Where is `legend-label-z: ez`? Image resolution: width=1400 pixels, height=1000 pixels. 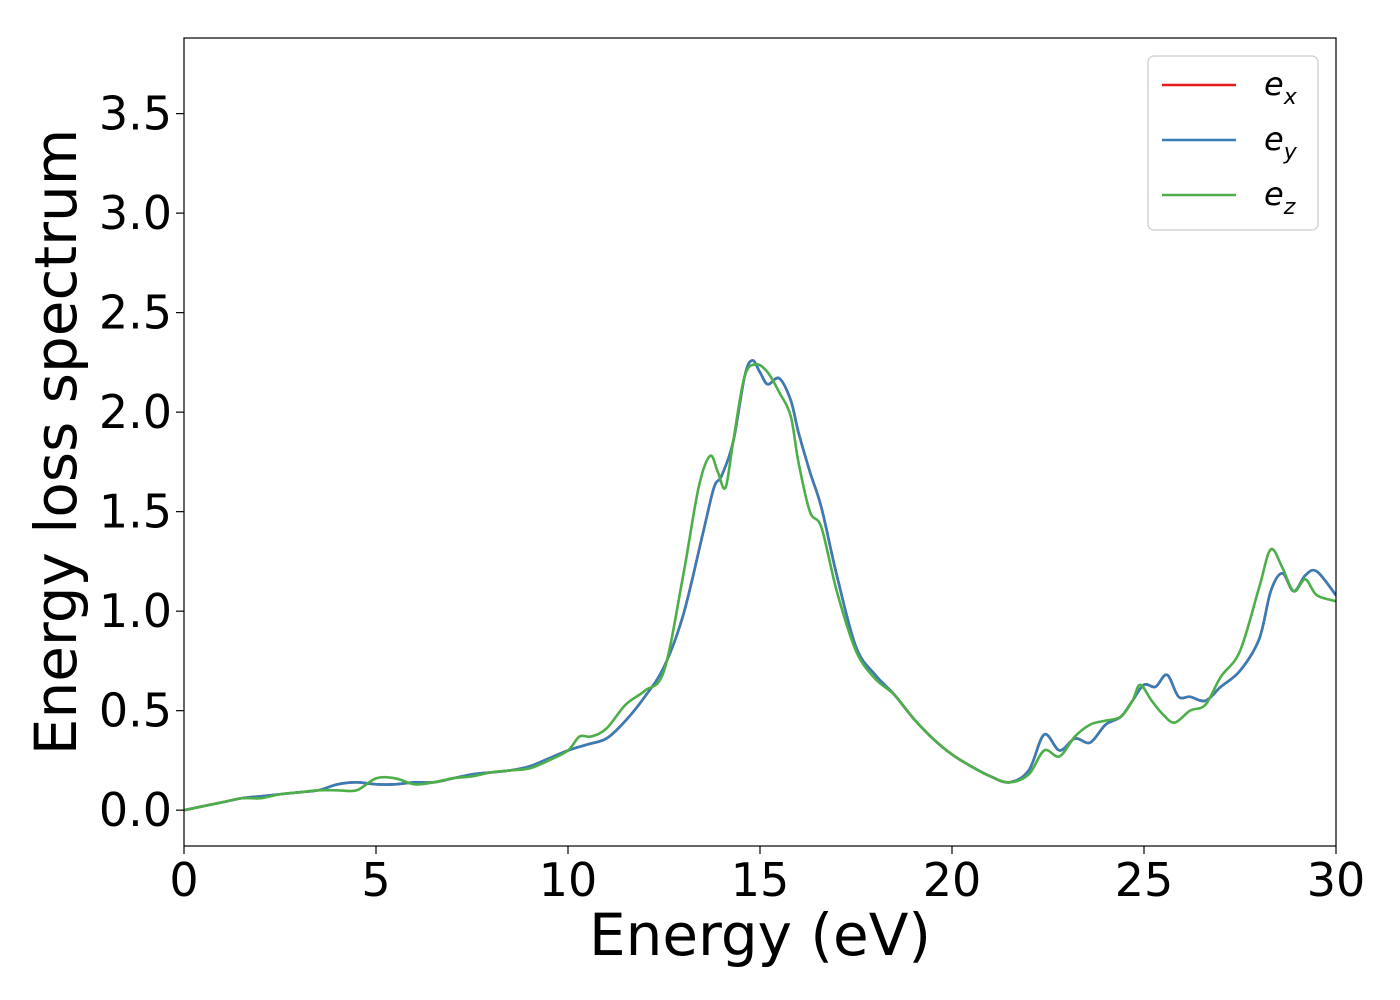
legend-label-z: ez is located at coordinates (1280, 197).